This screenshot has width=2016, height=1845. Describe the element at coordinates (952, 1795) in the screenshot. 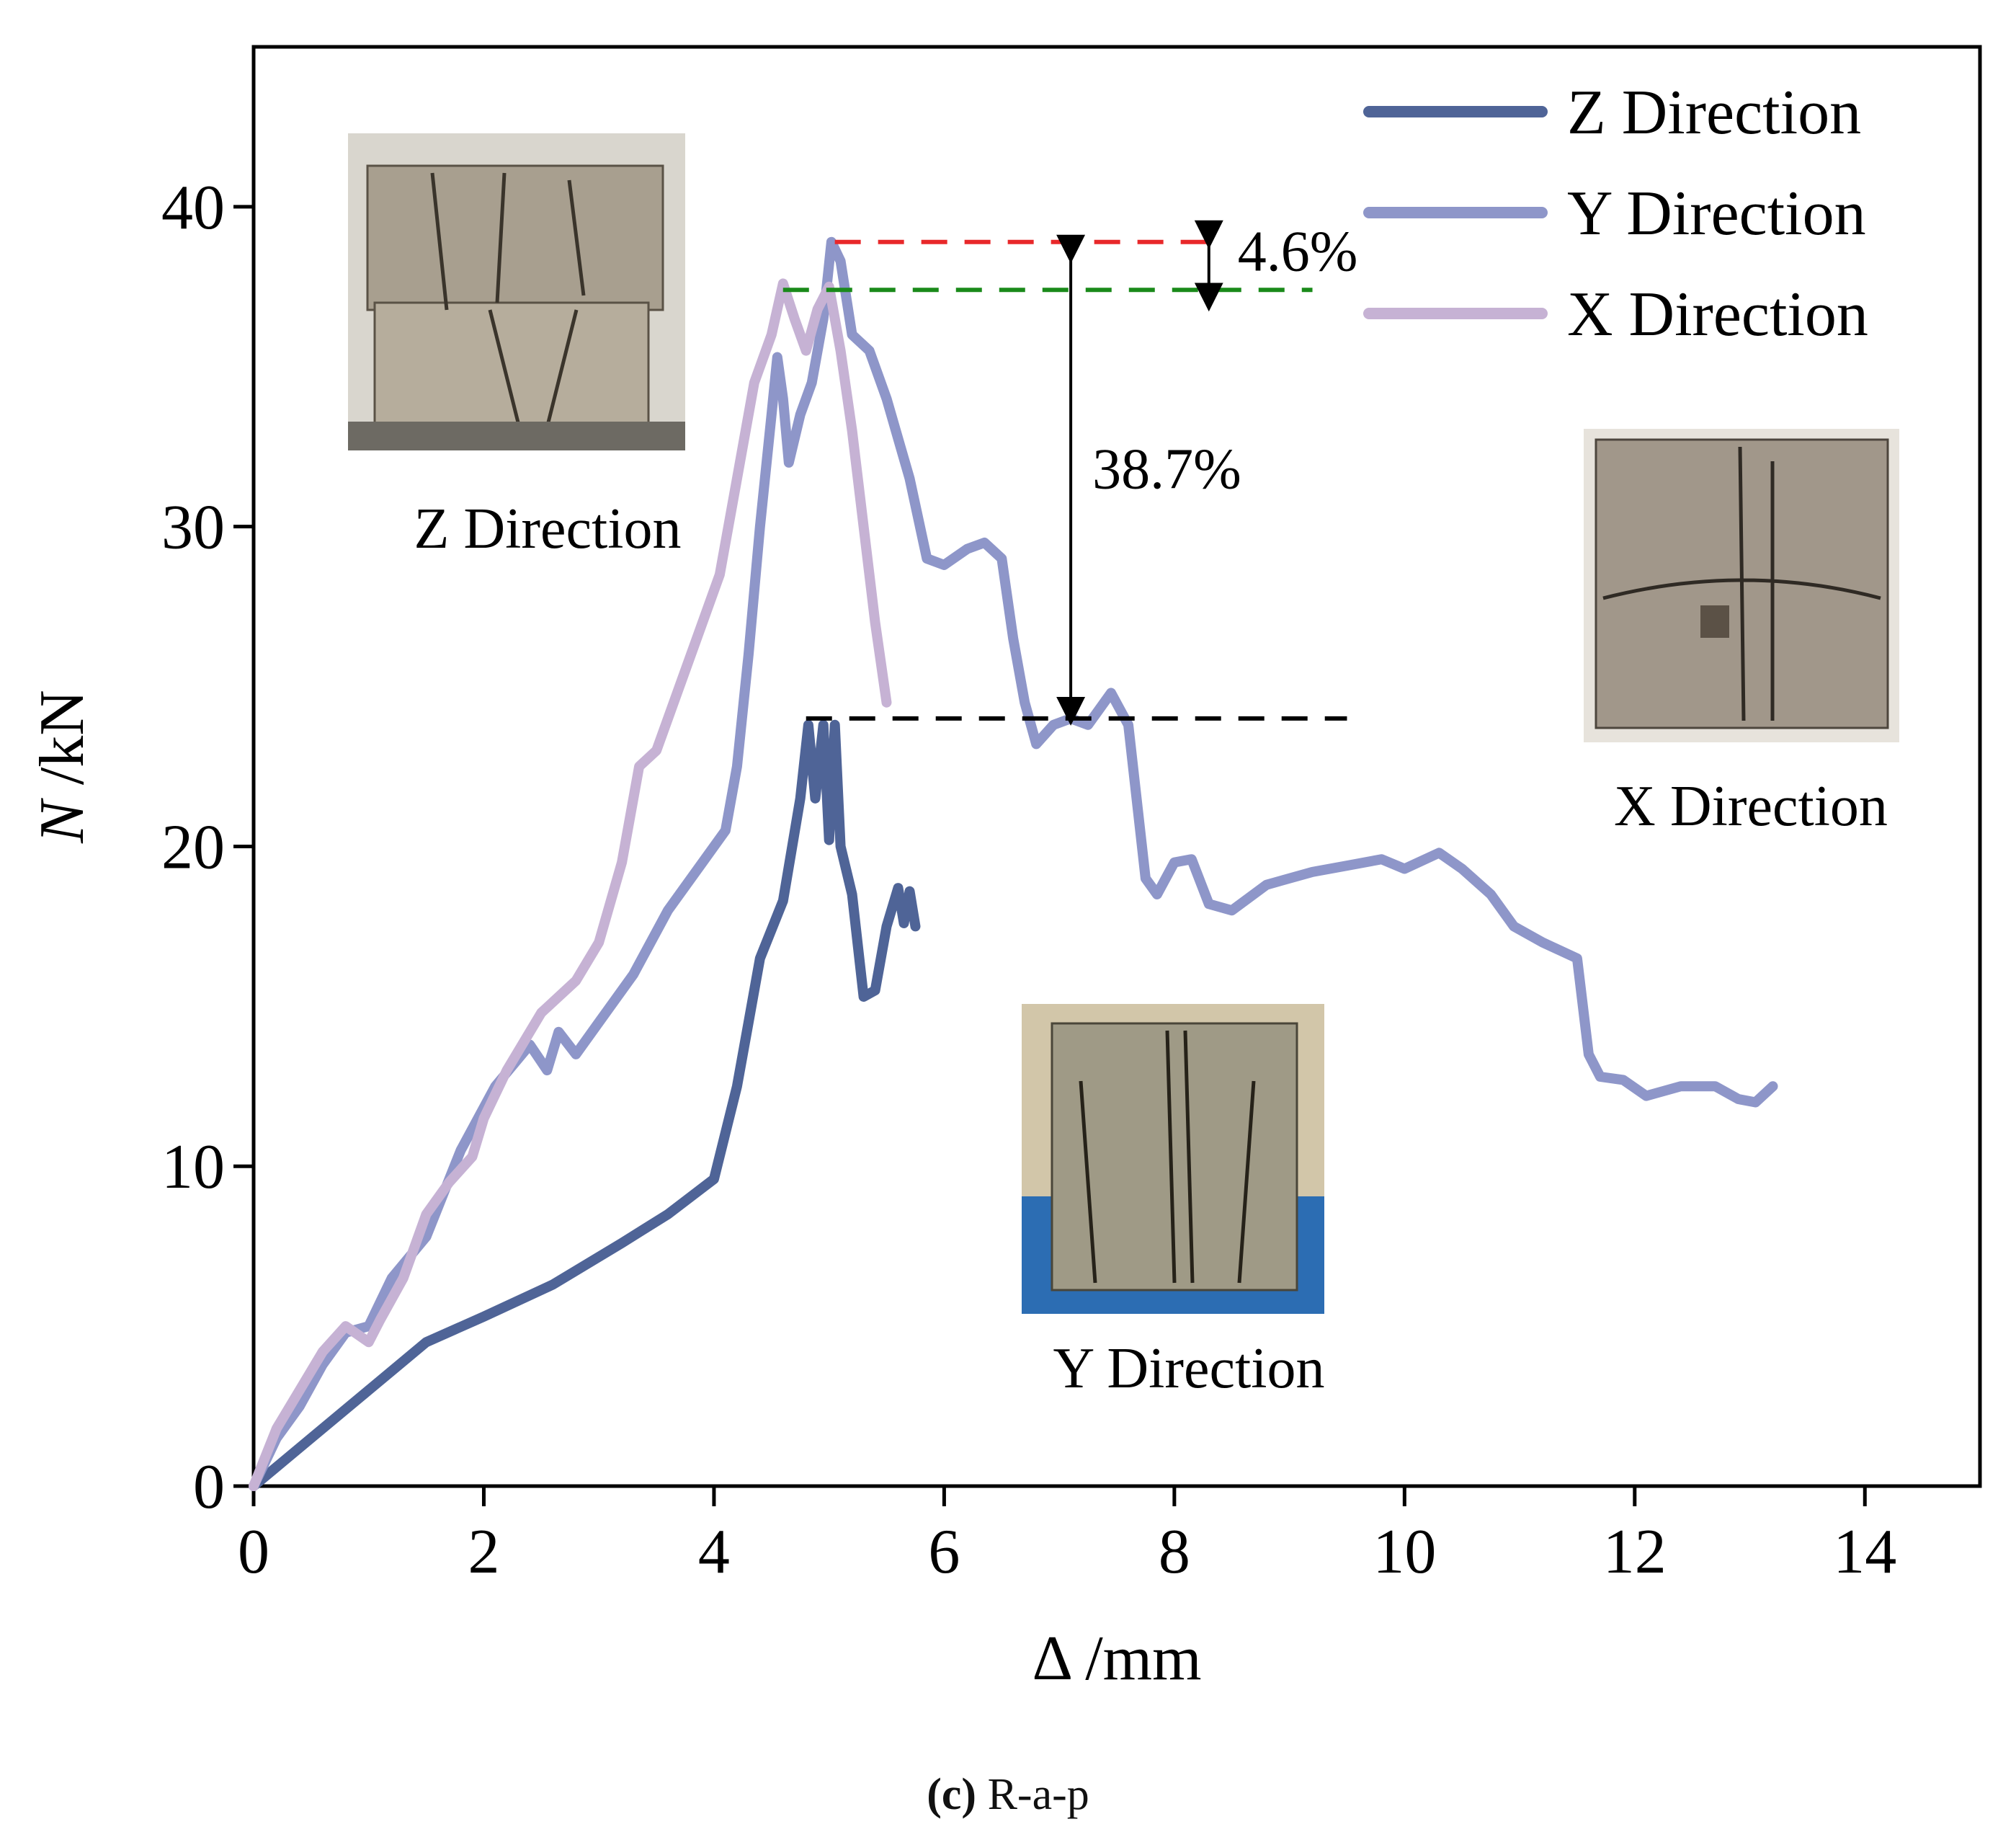

I see `caption-letter: (c)` at that location.